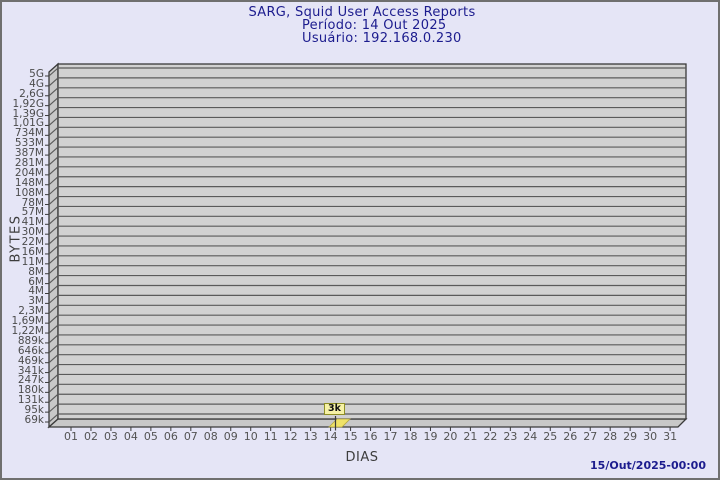 The height and width of the screenshot is (480, 720). Describe the element at coordinates (30, 350) in the screenshot. I see `y-axis-label: 646k` at that location.